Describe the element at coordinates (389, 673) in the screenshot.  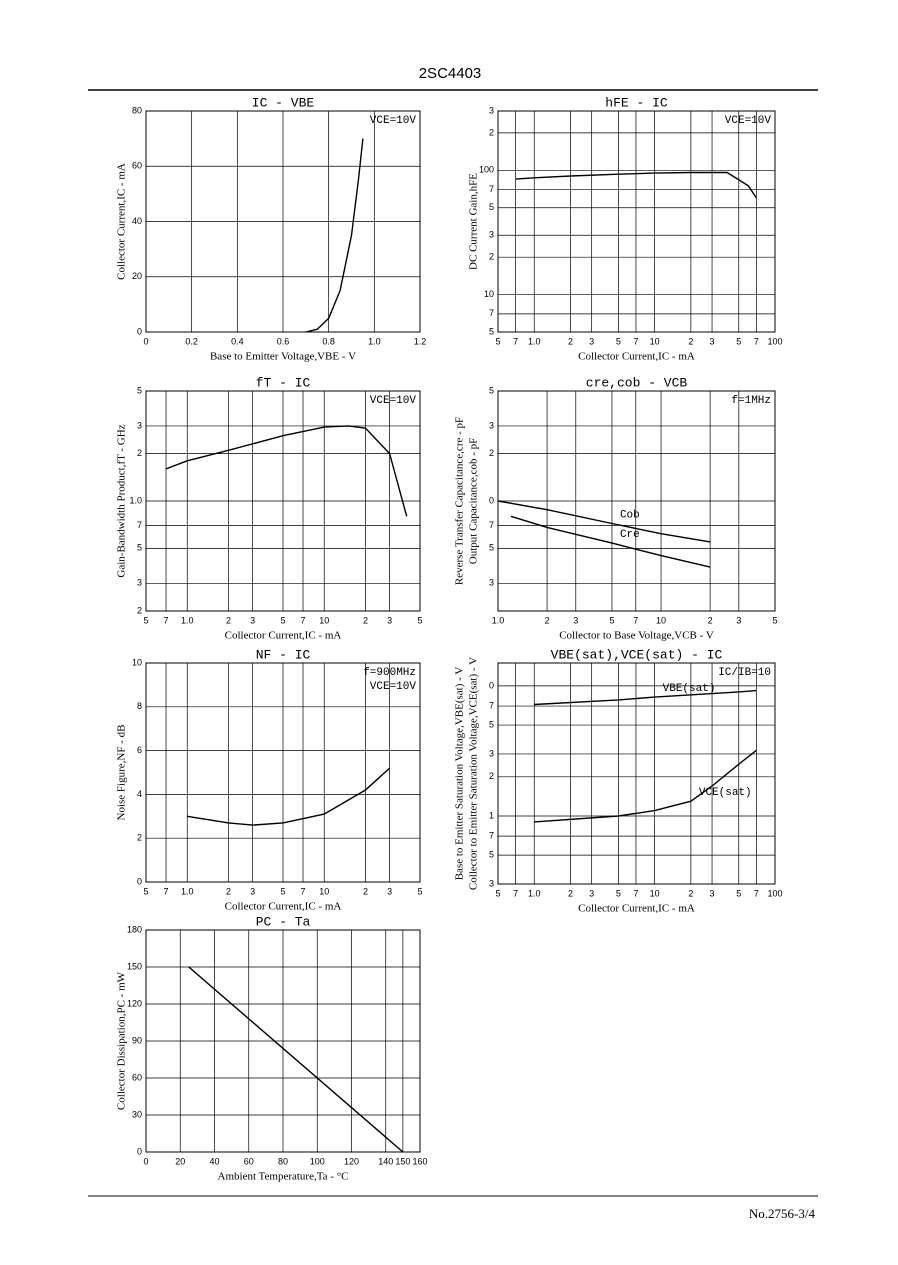
I see `annotation: f=900MHz` at that location.